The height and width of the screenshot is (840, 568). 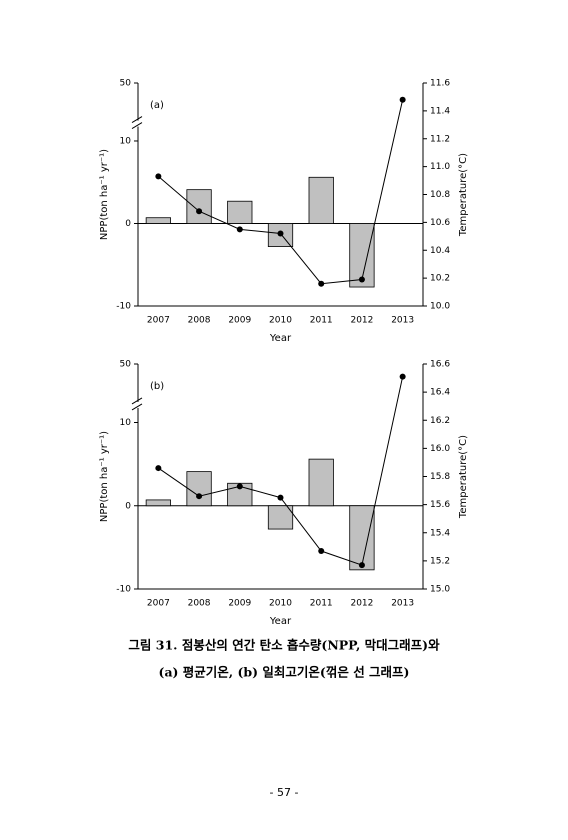 What do you see at coordinates (440, 505) in the screenshot?
I see `y2-tick-label: 15.6` at bounding box center [440, 505].